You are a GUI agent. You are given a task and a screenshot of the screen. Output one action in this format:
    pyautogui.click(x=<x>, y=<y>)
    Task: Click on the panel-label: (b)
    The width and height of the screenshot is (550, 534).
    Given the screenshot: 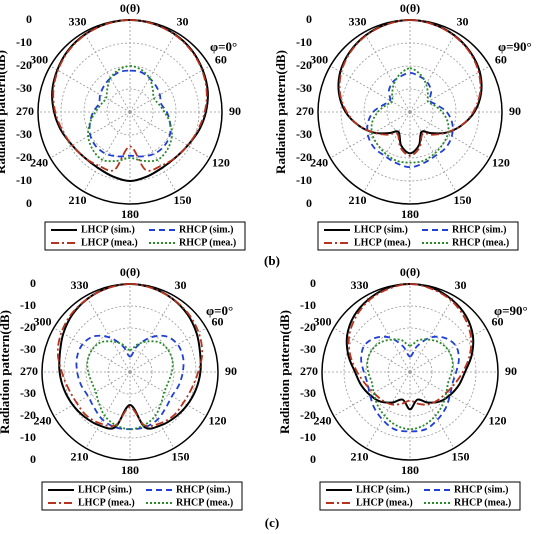 What is the action you would take?
    pyautogui.click(x=272, y=260)
    